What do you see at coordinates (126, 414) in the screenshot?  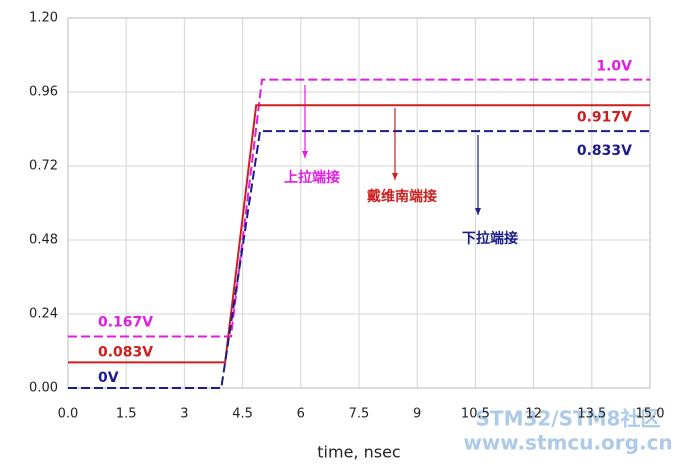 I see `x-tick-label: 1.5` at bounding box center [126, 414].